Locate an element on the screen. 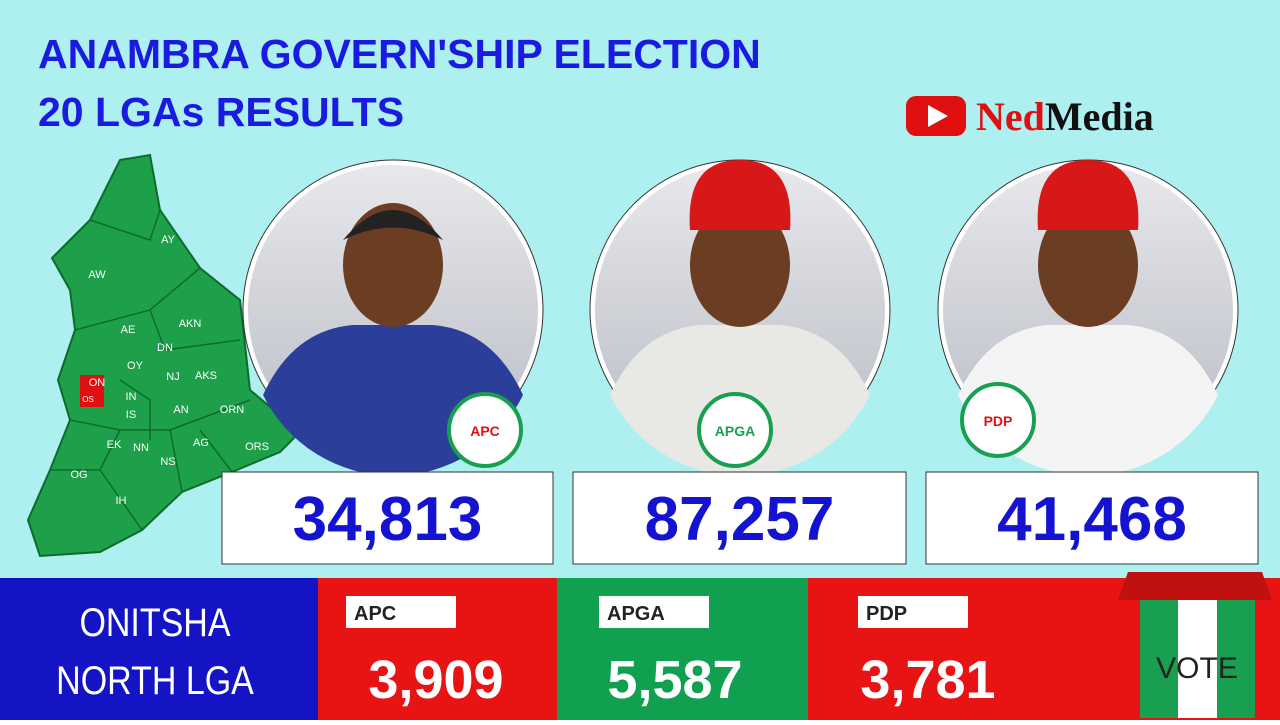  ballot-box: VOTE is located at coordinates (1195, 646).